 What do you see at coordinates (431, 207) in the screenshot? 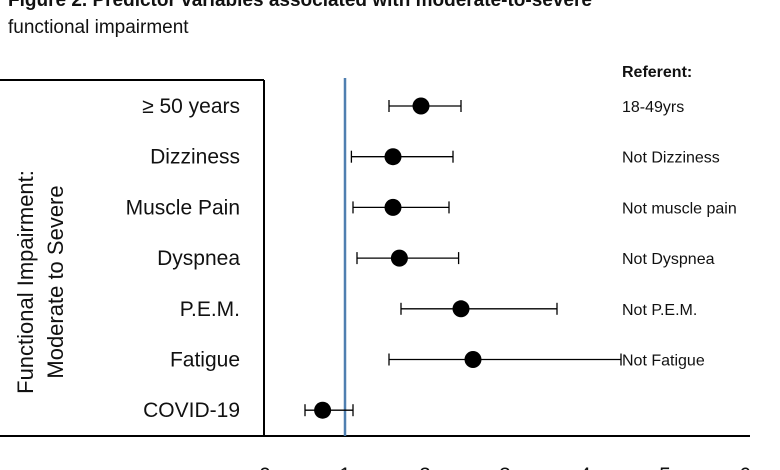
I see `forest-row: Muscle Pain Not muscle pain` at bounding box center [431, 207].